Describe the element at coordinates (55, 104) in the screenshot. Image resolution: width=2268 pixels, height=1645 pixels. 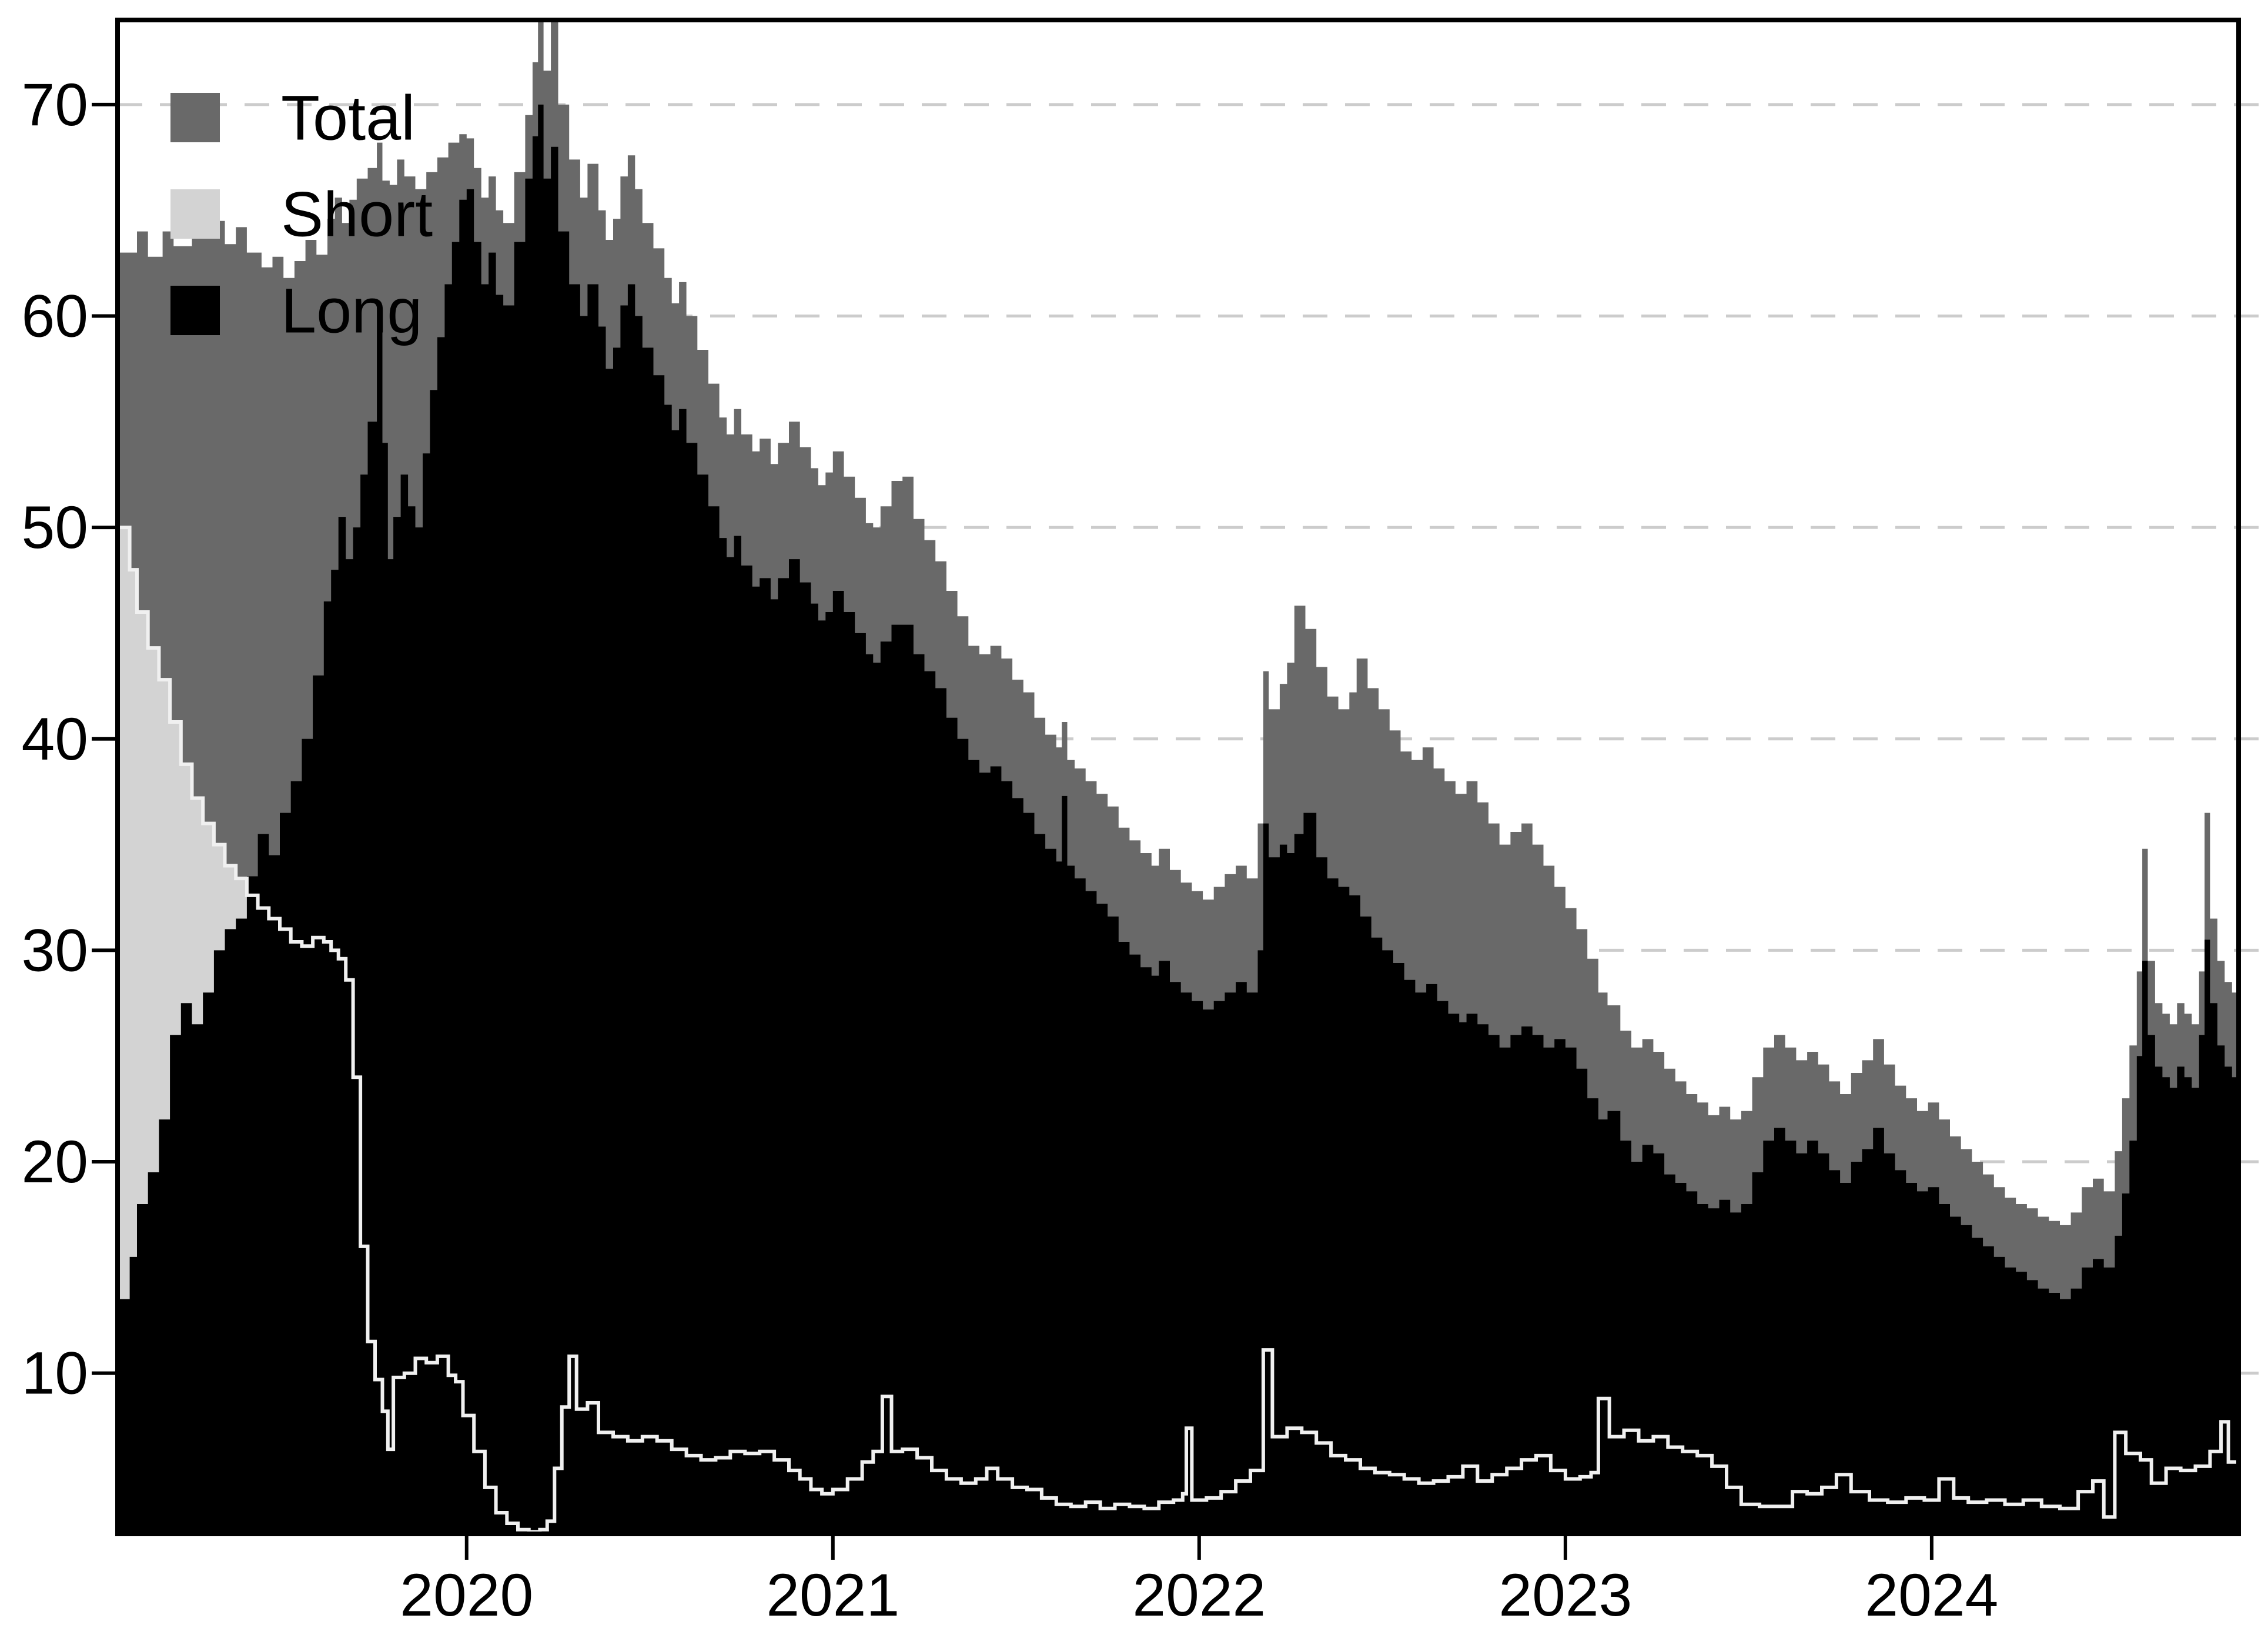
I see `y-axis-label-70: 70` at that location.